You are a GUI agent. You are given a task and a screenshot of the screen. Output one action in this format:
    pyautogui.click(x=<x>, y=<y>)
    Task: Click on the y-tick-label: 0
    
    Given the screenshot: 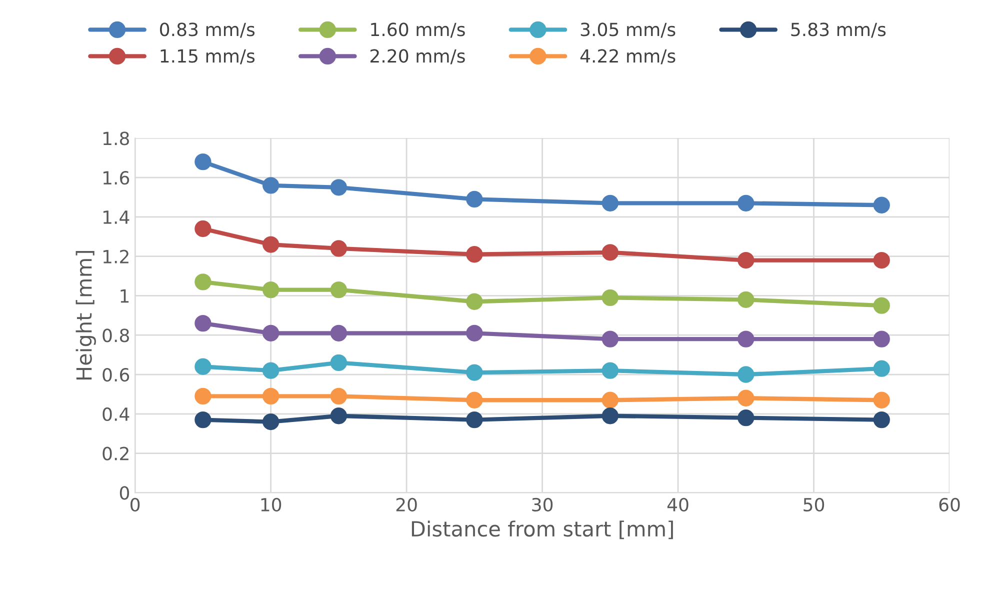 What is the action you would take?
    pyautogui.click(x=125, y=493)
    